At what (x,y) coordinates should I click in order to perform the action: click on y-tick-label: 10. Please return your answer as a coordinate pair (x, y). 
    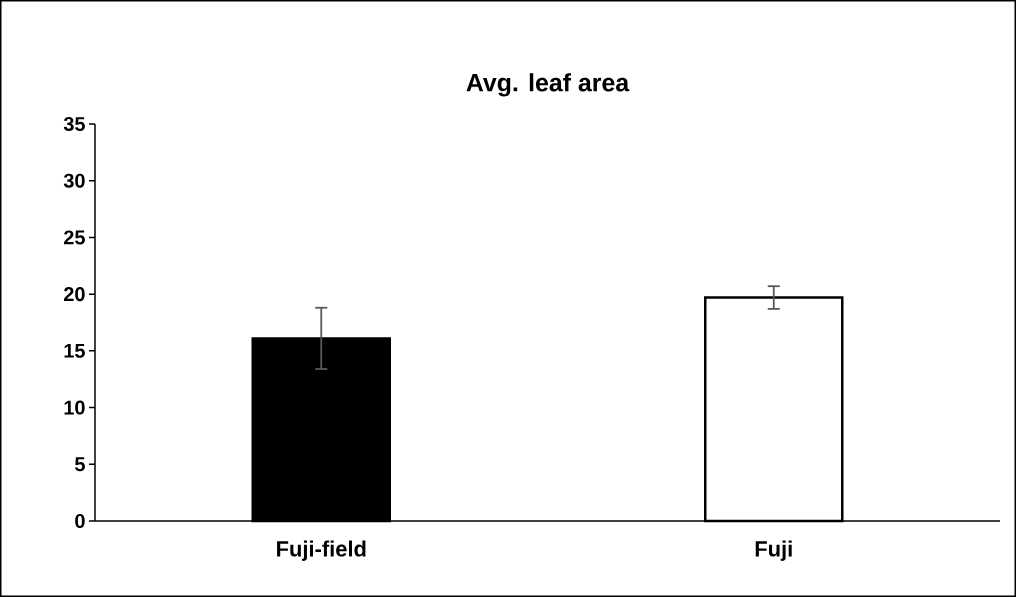
    Looking at the image, I should click on (74, 407).